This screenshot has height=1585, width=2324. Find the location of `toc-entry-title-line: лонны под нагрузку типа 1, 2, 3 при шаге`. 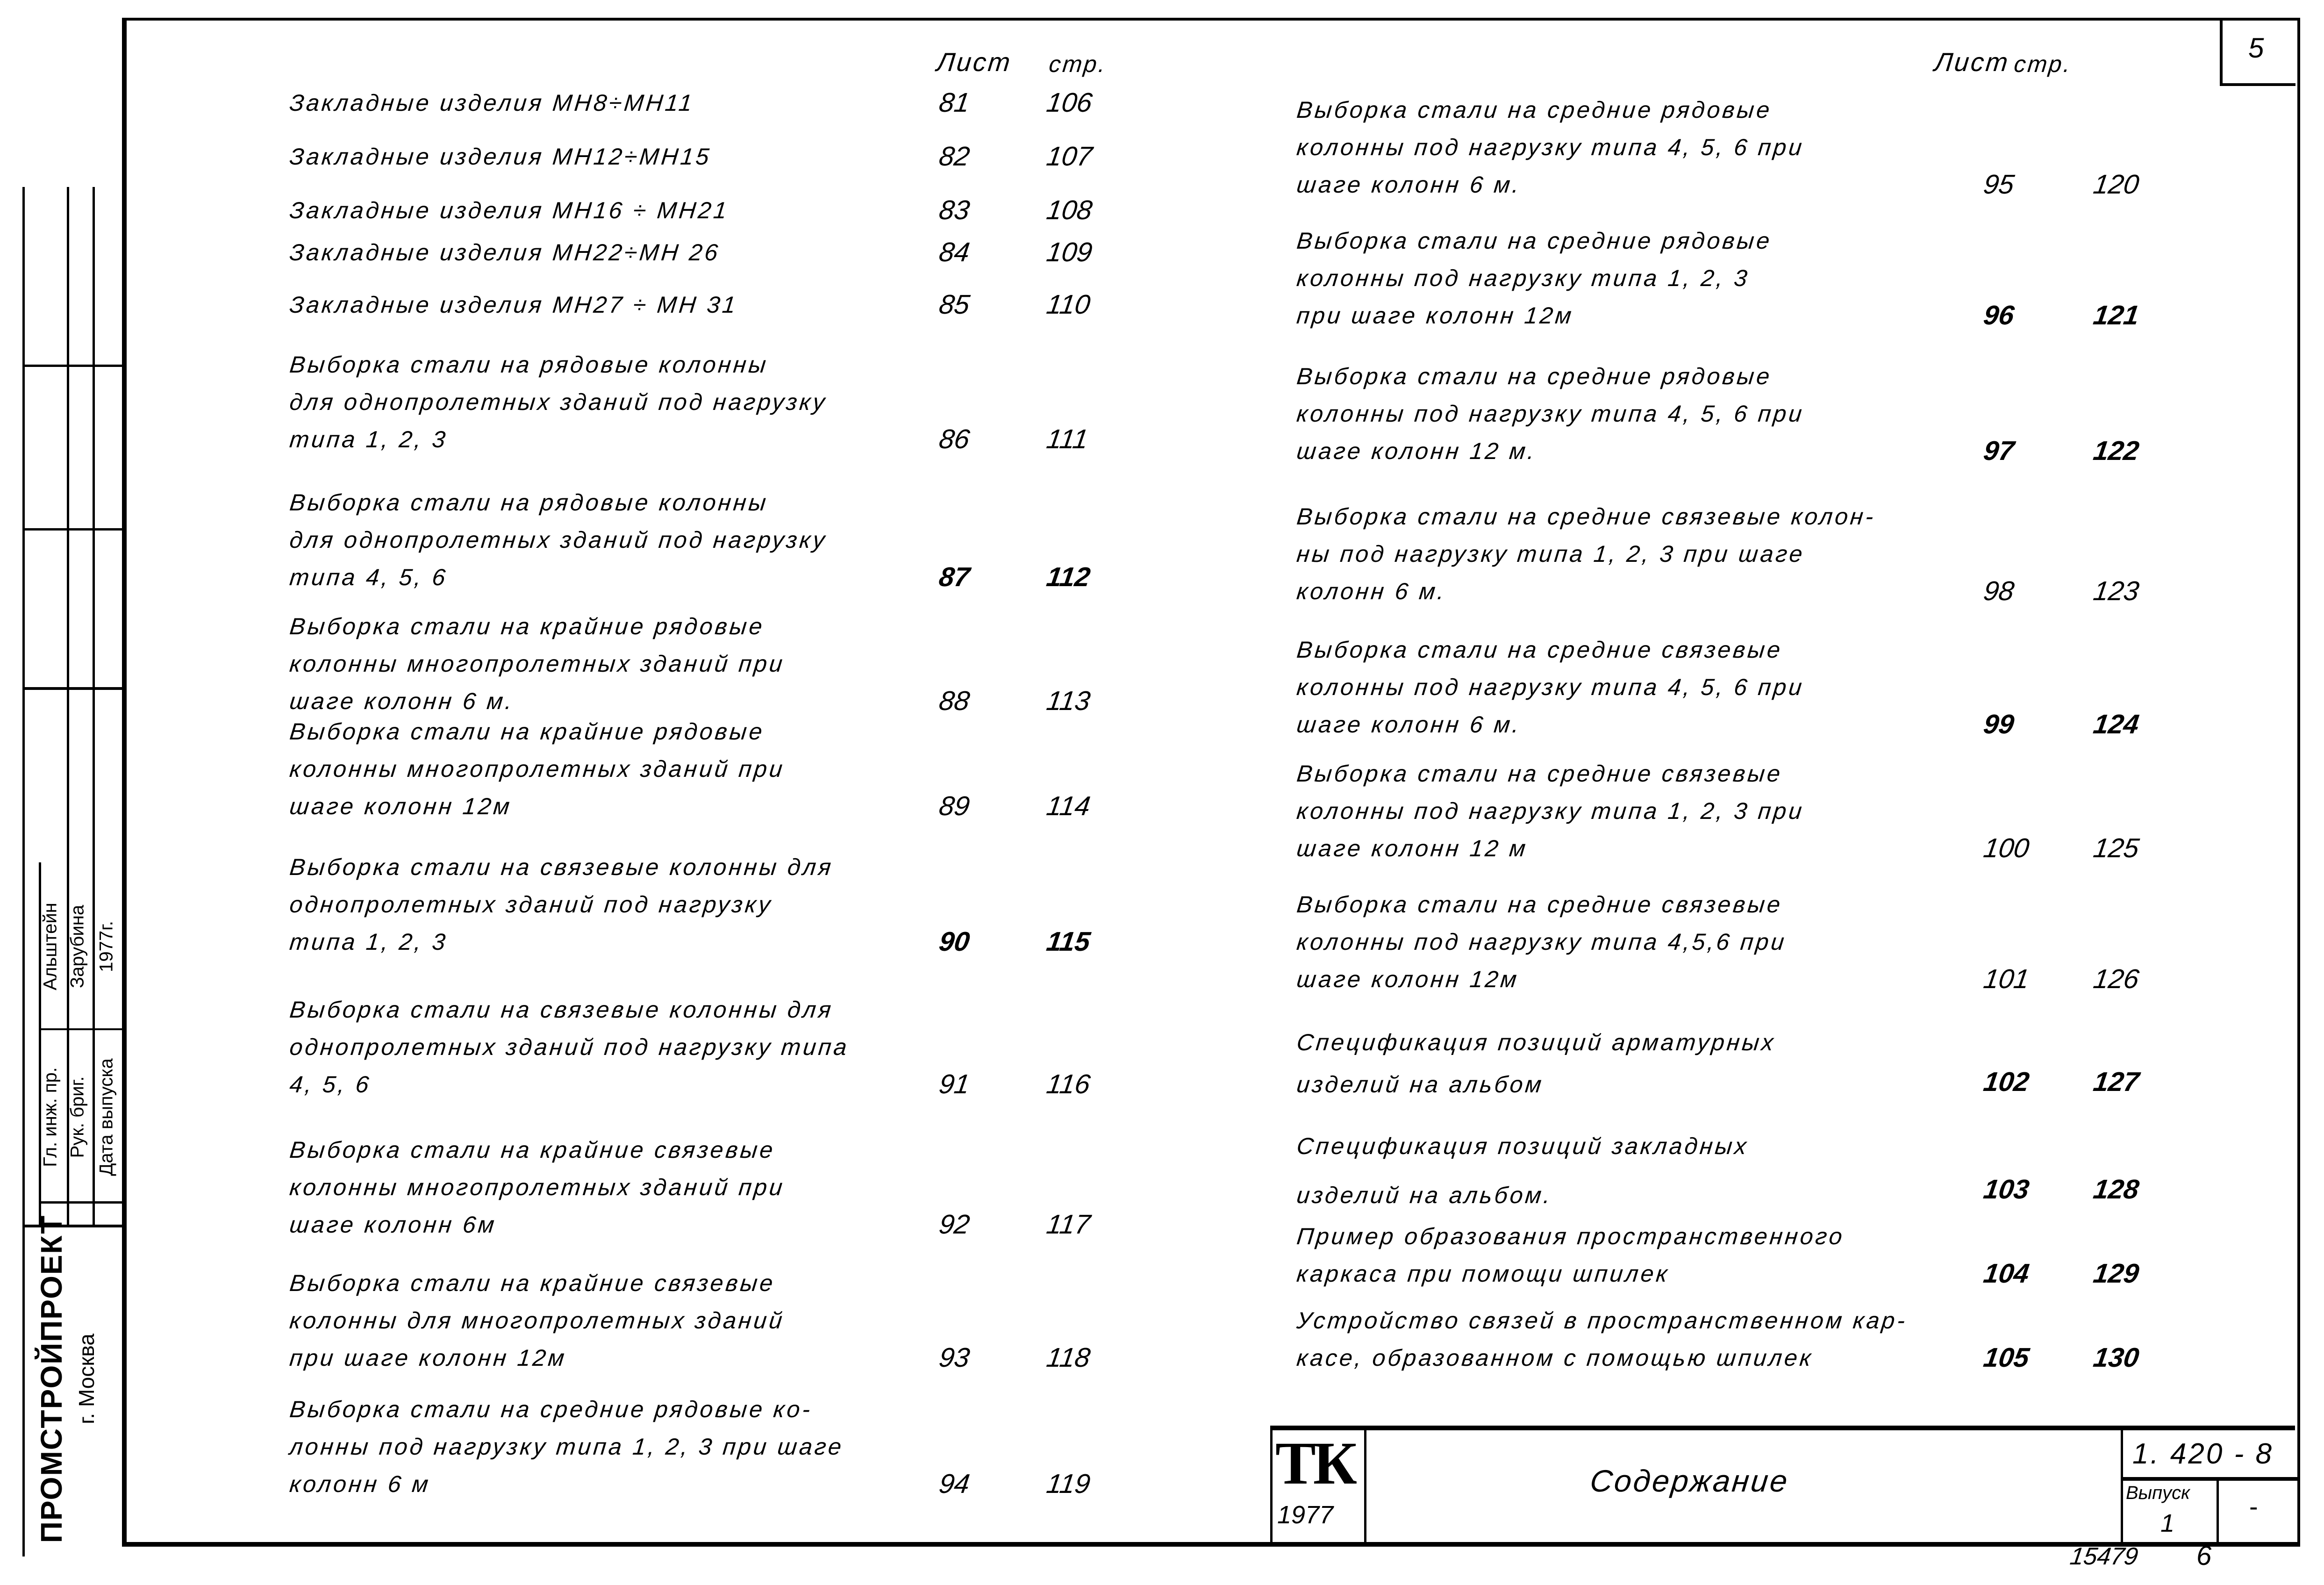

toc-entry-title-line: лонны под нагрузку типа 1, 2, 3 при шаге is located at coordinates (566, 1447).